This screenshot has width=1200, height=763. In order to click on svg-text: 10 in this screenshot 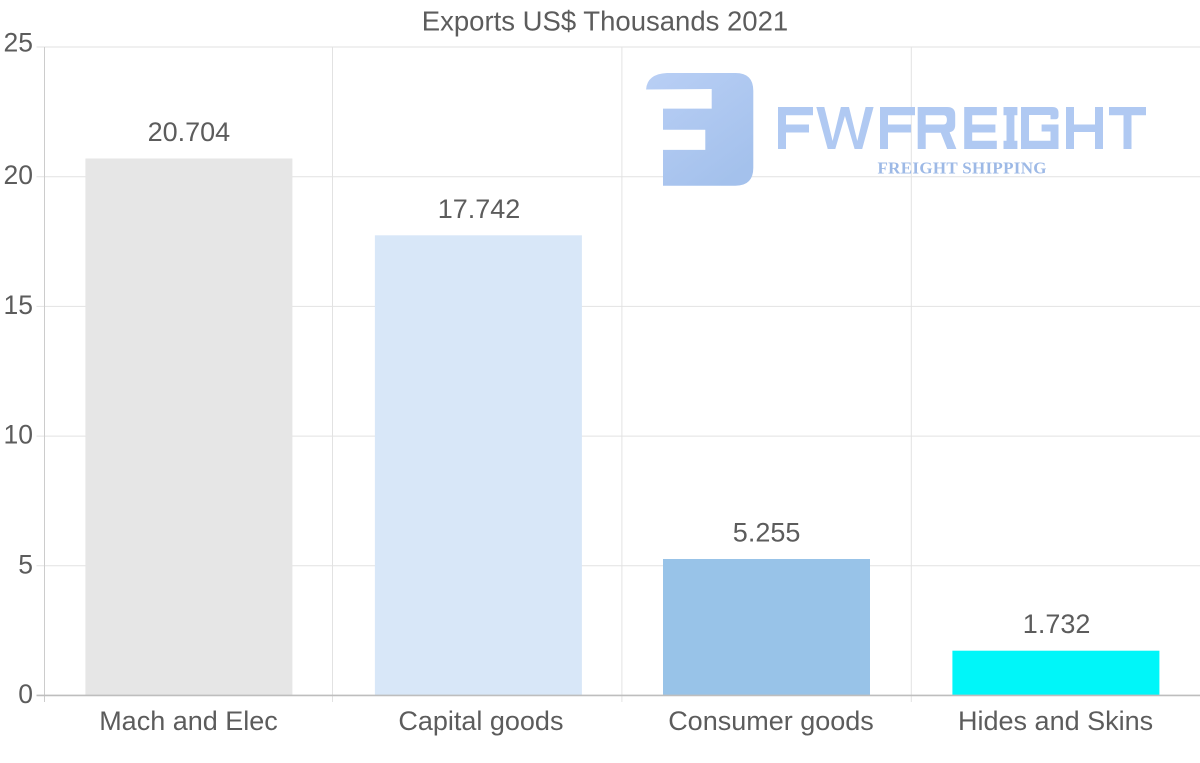, I will do `click(18, 435)`.